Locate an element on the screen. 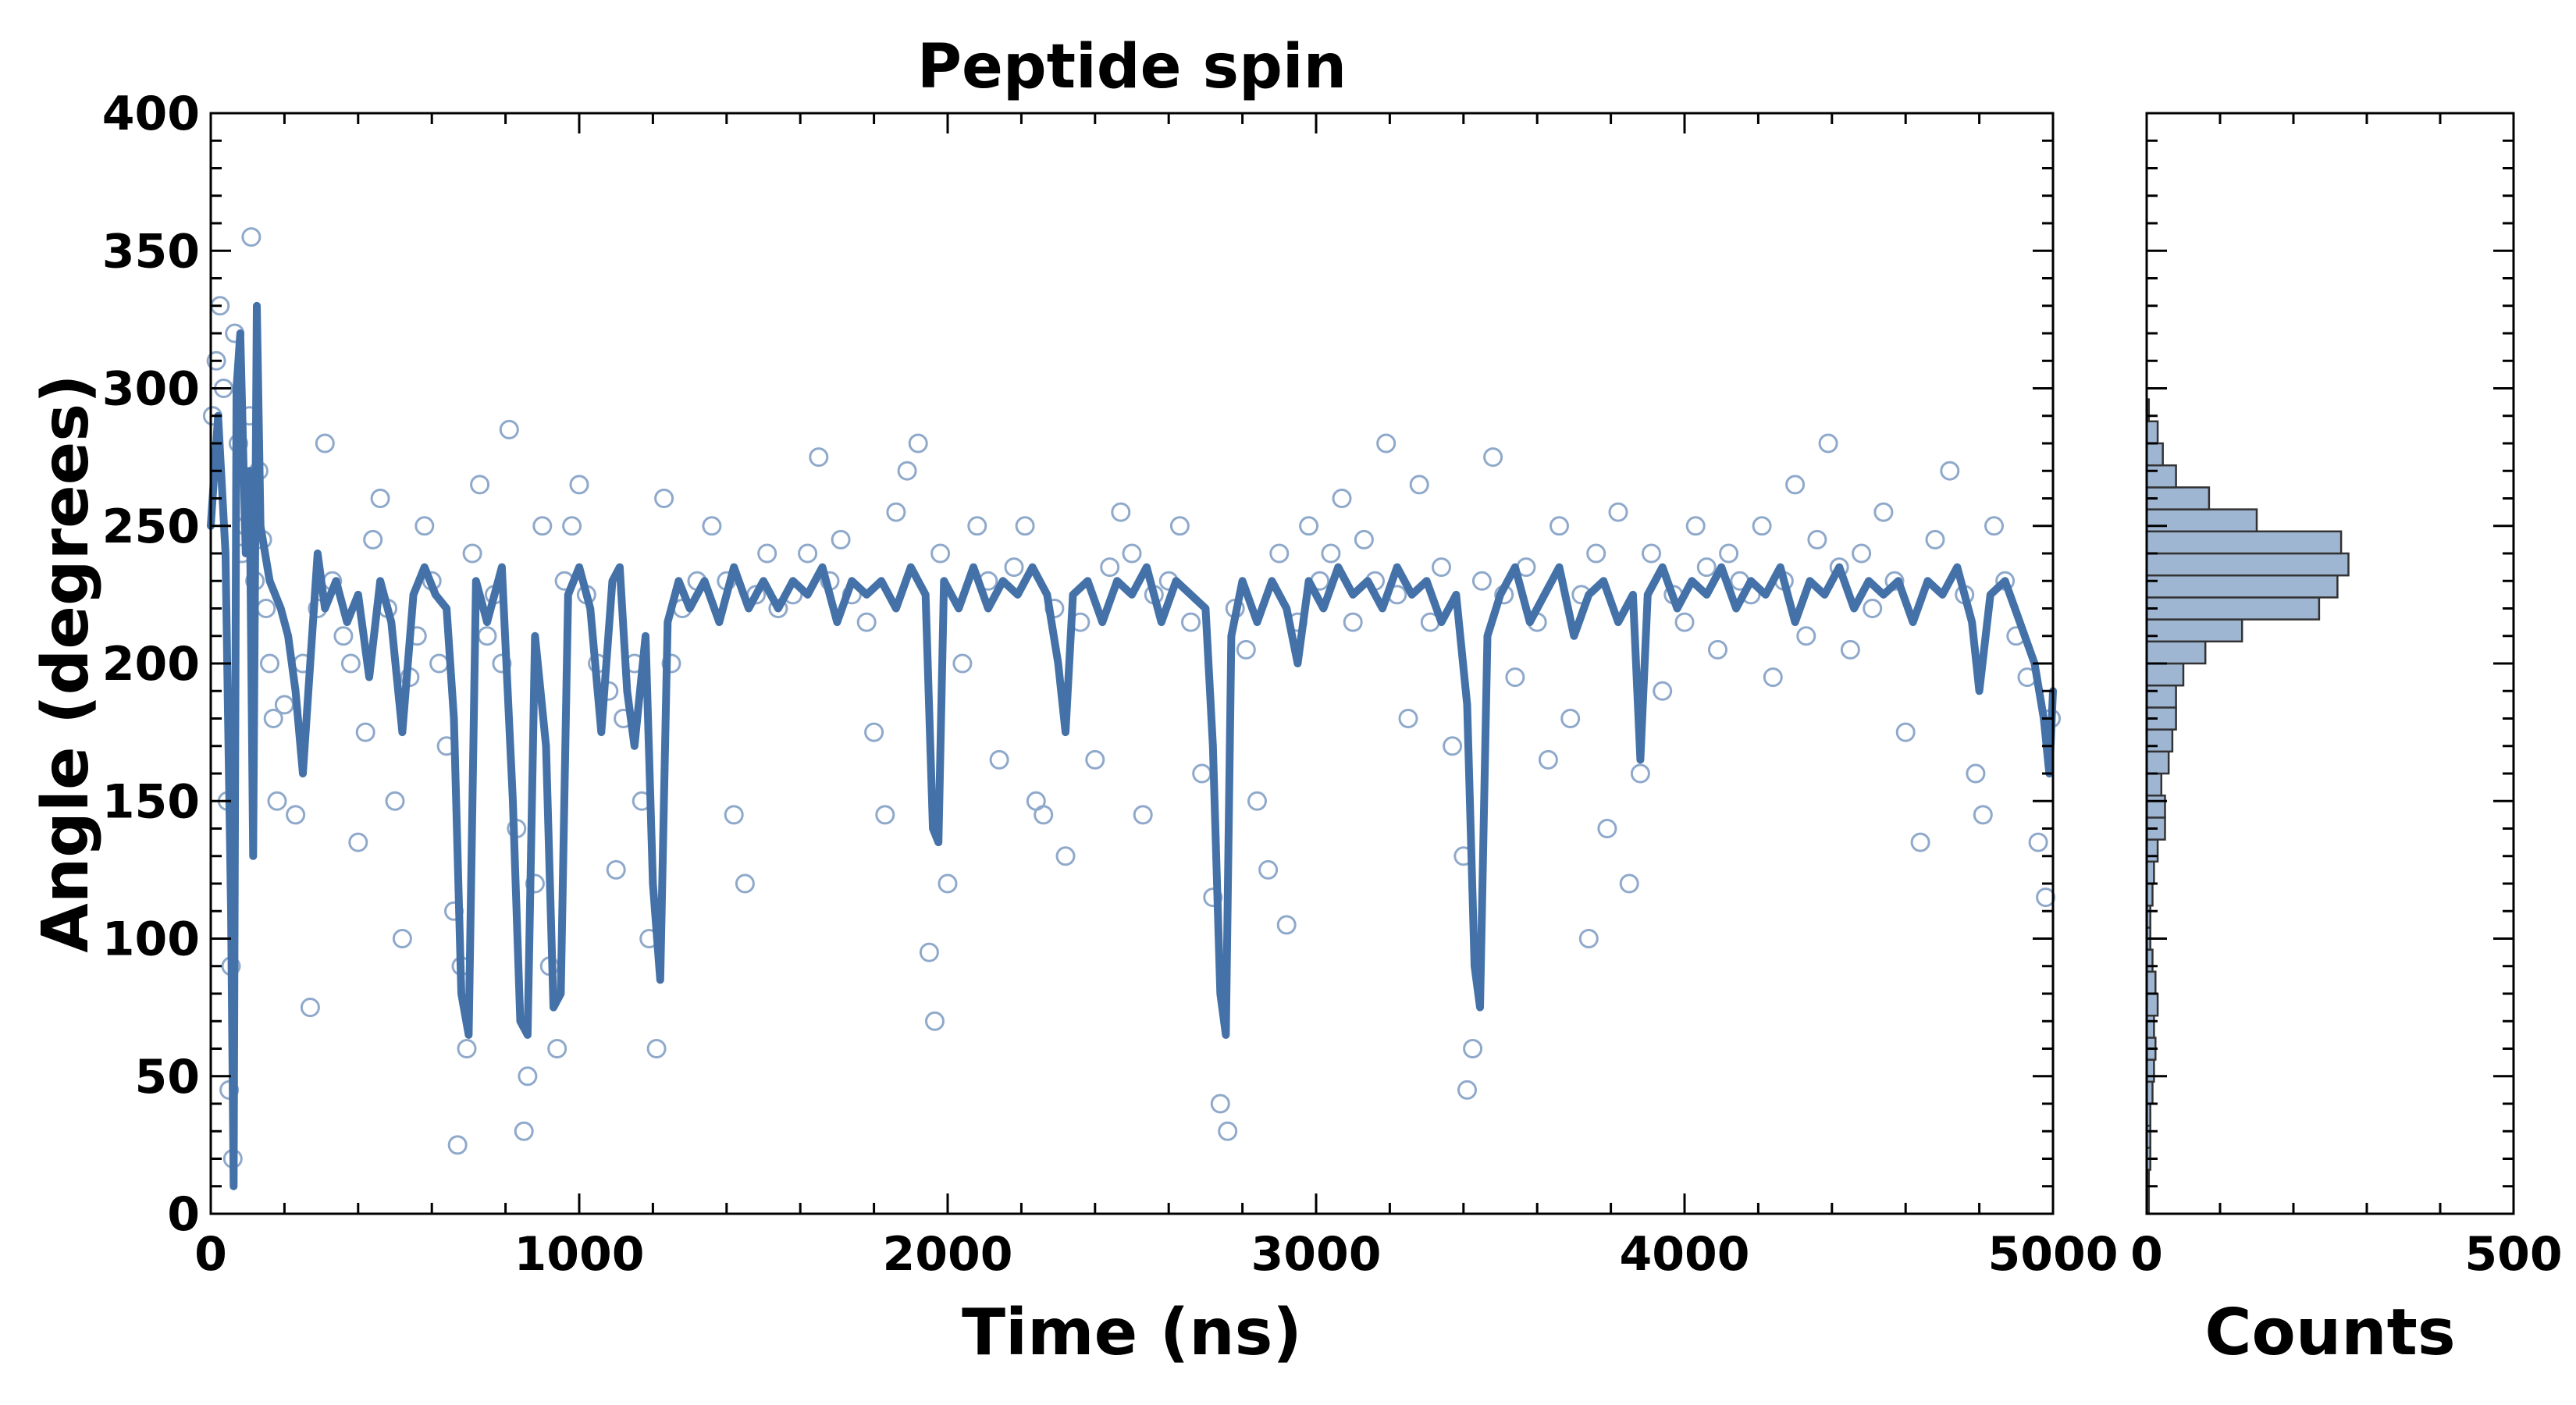 This screenshot has height=1405, width=2576. histogram-x-axis-label: Counts is located at coordinates (2329, 1333).